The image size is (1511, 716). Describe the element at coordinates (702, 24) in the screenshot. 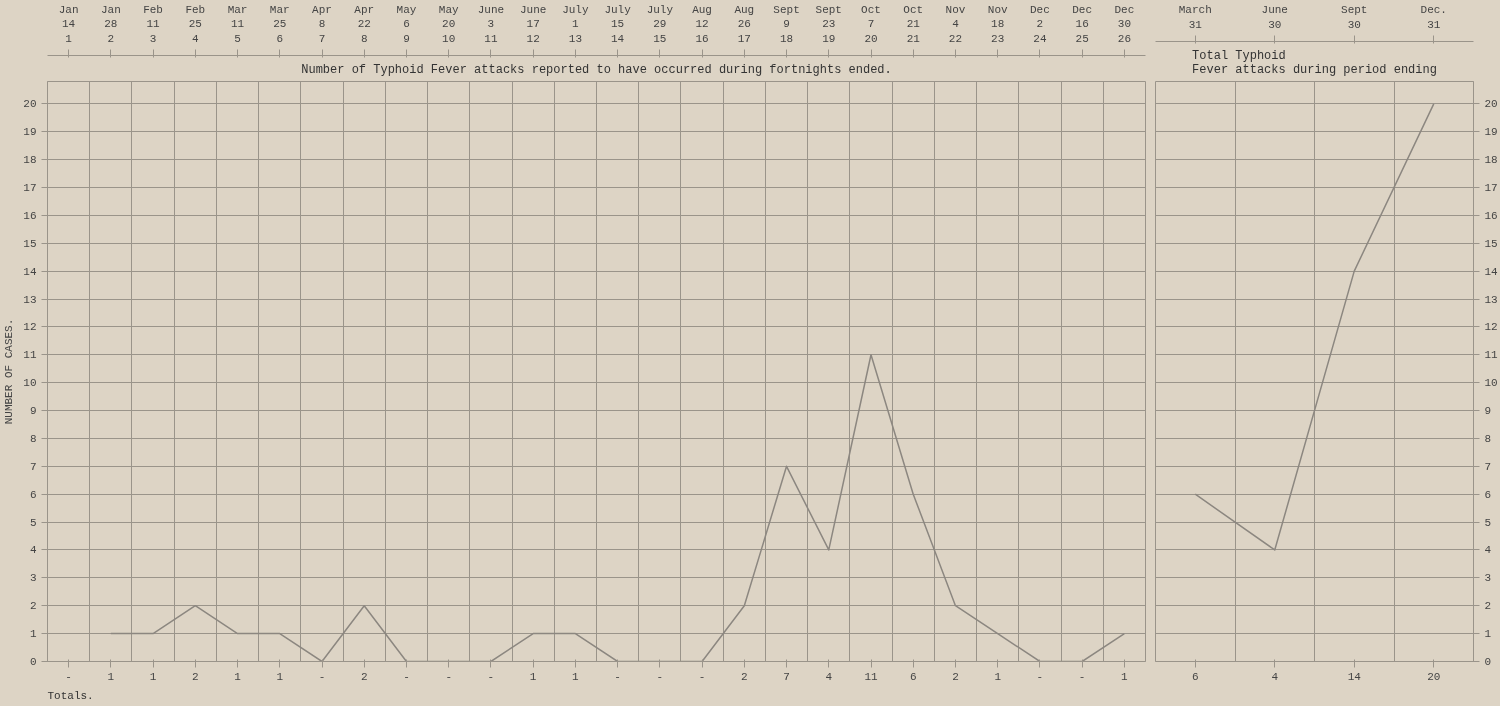

I see `x-tick-label: Aug 12 16` at that location.